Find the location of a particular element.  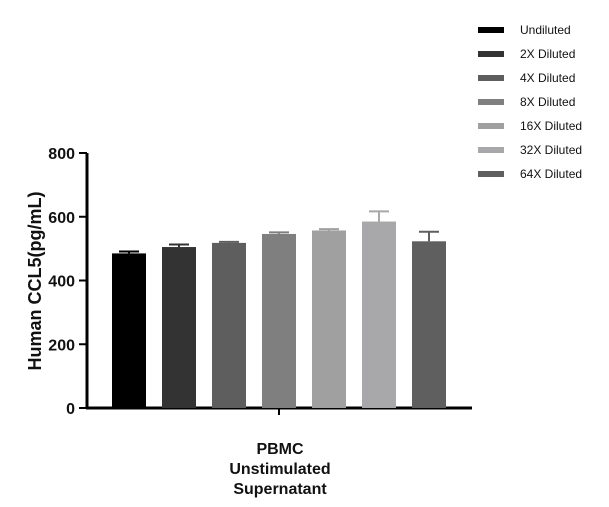

y-tick-label: 600 is located at coordinates (61, 218).